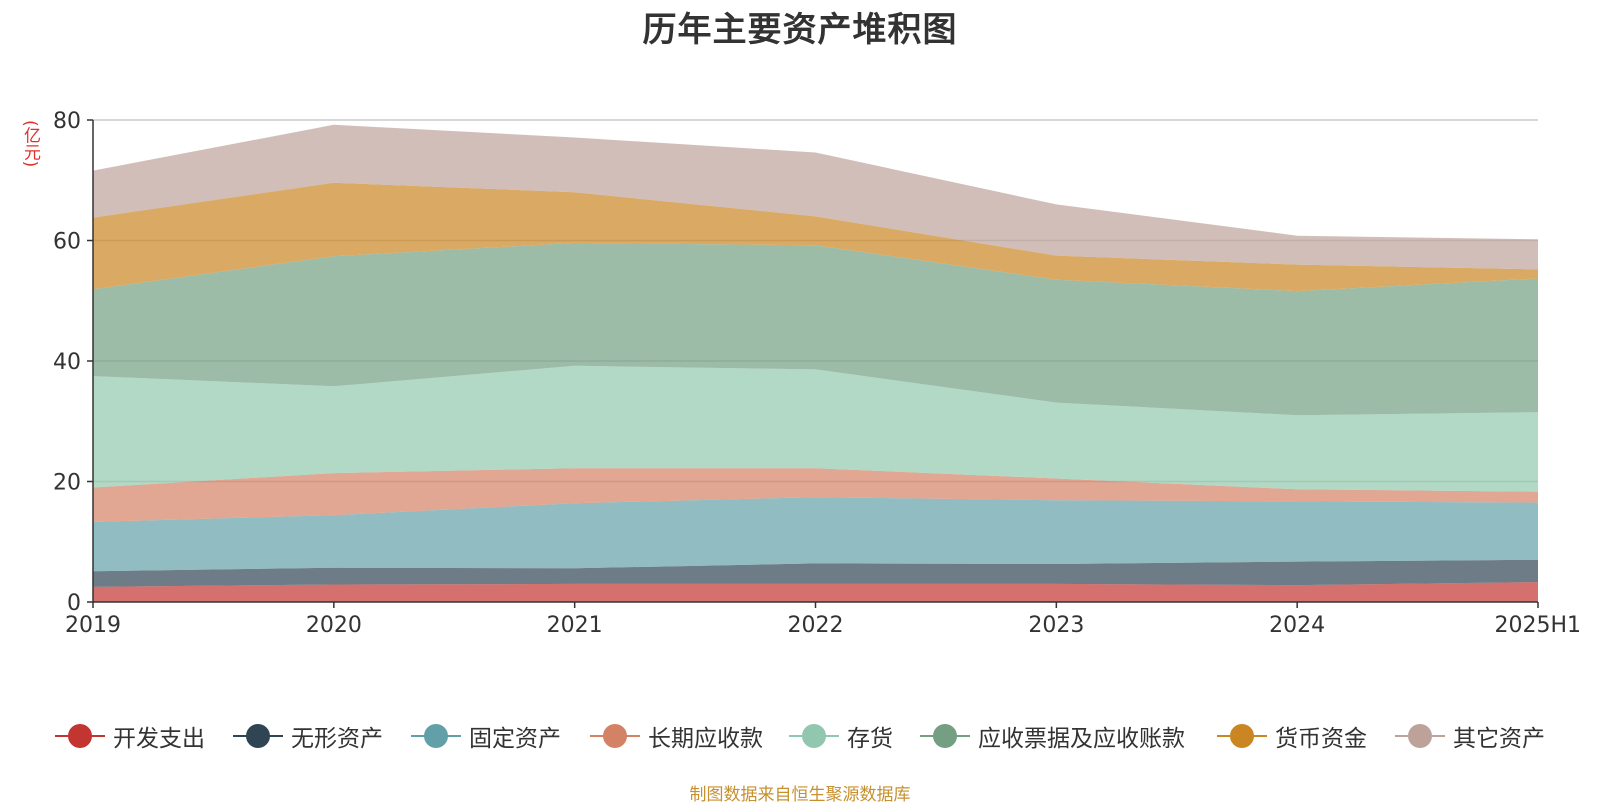  Describe the element at coordinates (74, 603) in the screenshot. I see `y-tick-label-0: 0` at that location.